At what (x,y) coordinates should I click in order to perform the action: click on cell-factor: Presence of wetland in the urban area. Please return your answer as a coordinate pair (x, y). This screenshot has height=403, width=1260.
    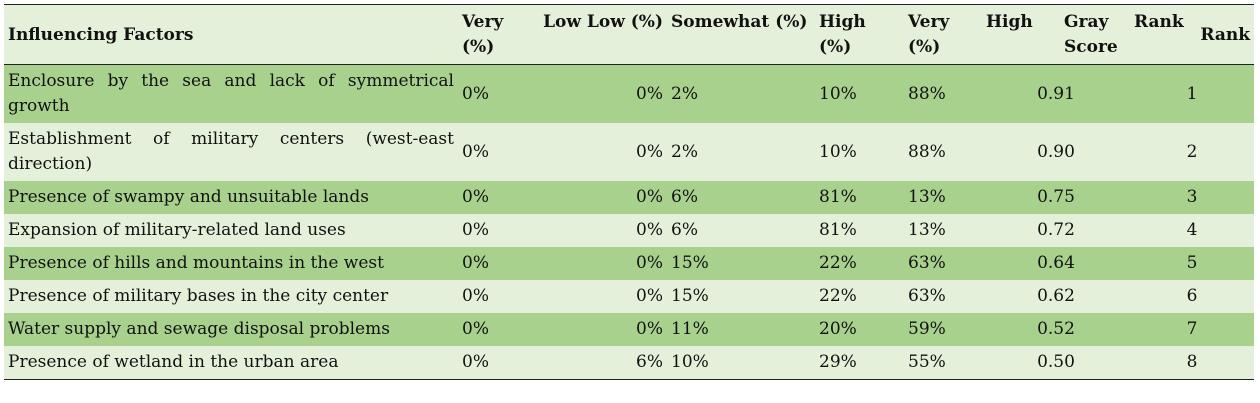
    Looking at the image, I should click on (173, 362).